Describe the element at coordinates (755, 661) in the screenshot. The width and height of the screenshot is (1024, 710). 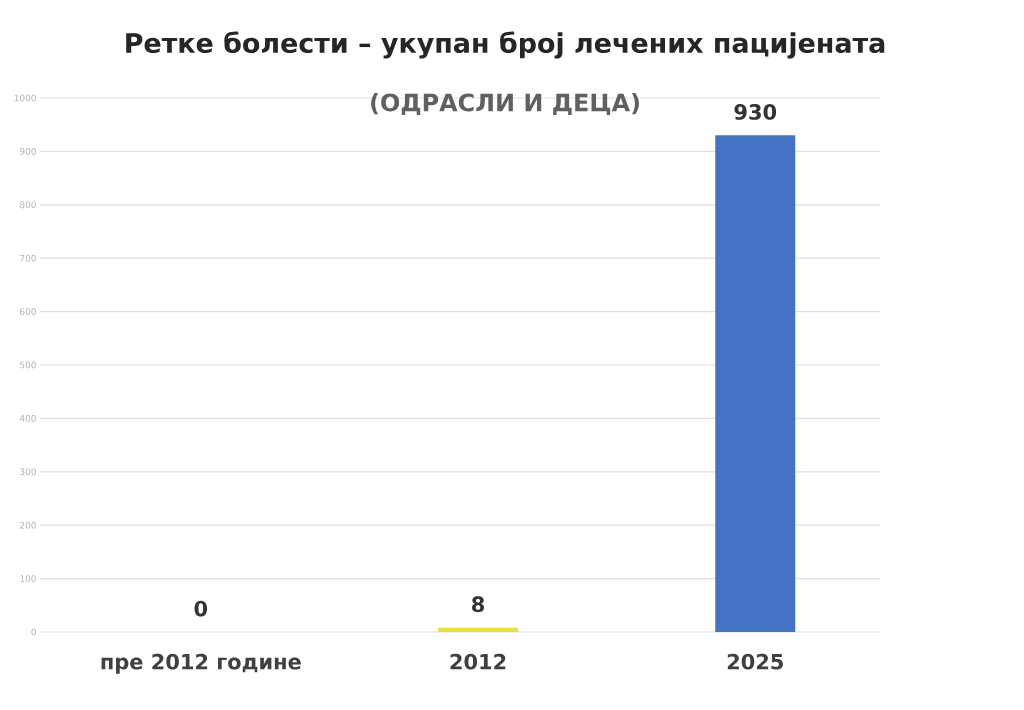
I see `x-tick-label: 2025` at that location.